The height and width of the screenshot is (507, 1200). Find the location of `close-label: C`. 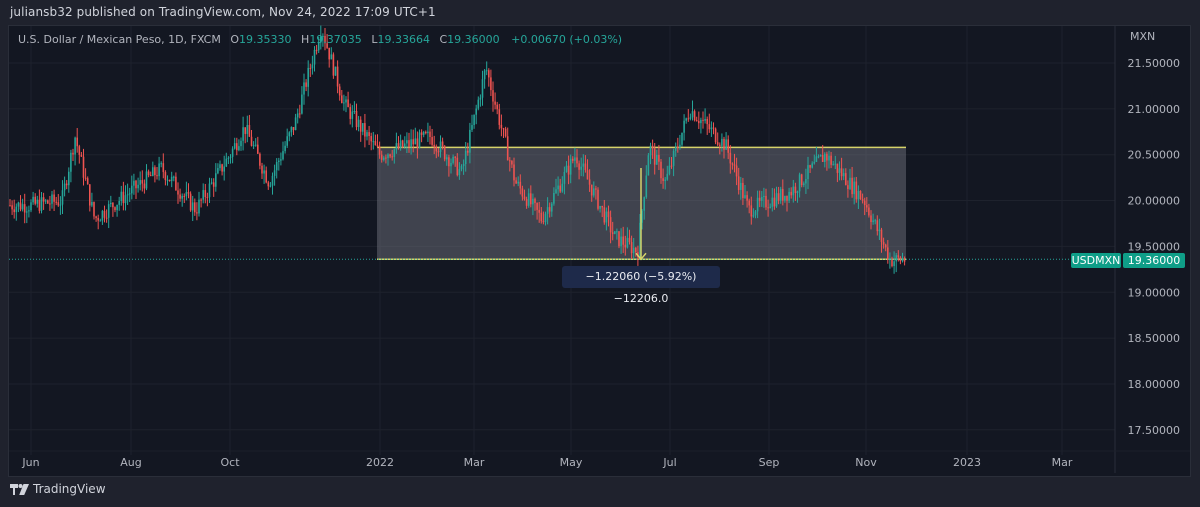

close-label: C is located at coordinates (443, 39).